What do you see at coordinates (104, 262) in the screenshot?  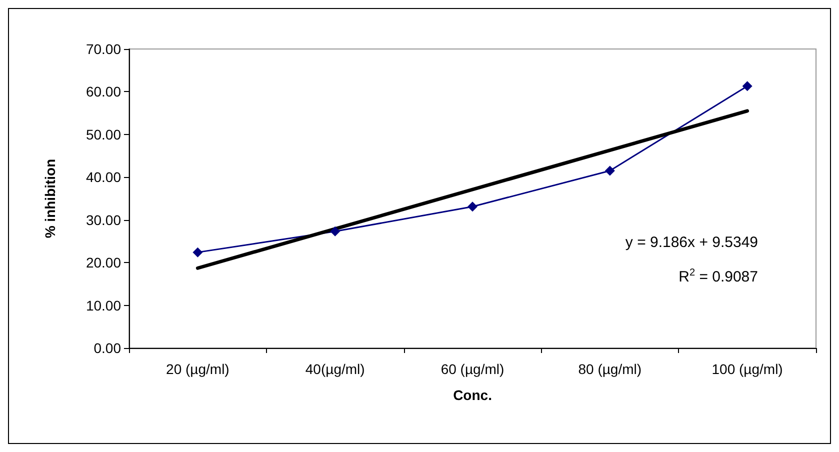 I see `y-tick-label: 20.00` at bounding box center [104, 262].